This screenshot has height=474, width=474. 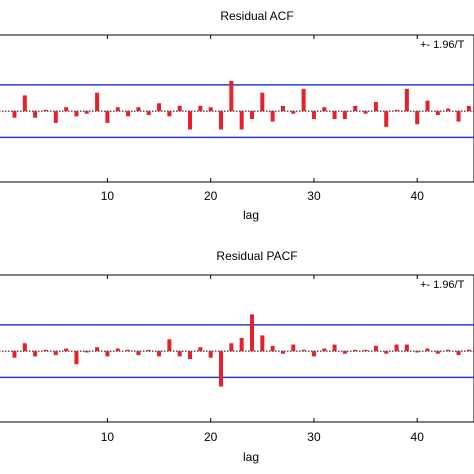 I want to click on acf-bounds, so click(x=237, y=111).